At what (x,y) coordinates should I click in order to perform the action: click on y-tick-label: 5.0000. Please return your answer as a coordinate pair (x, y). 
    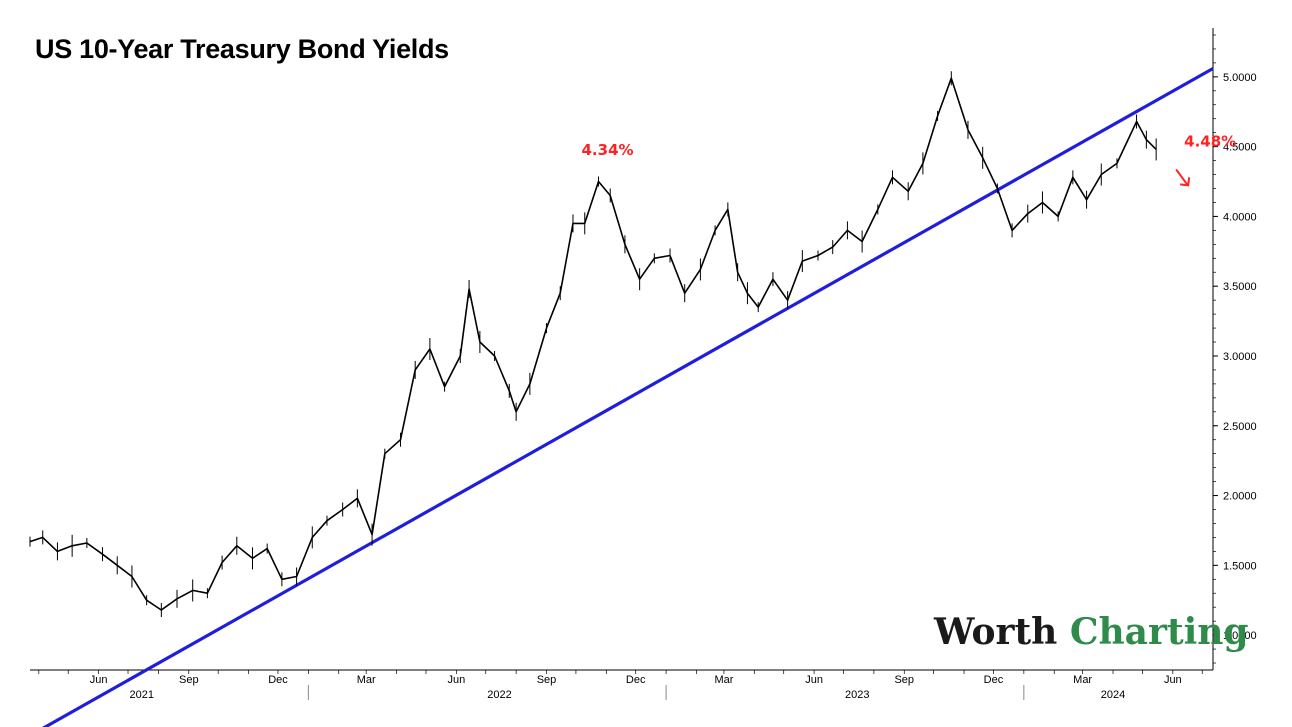
    Looking at the image, I should click on (1240, 78).